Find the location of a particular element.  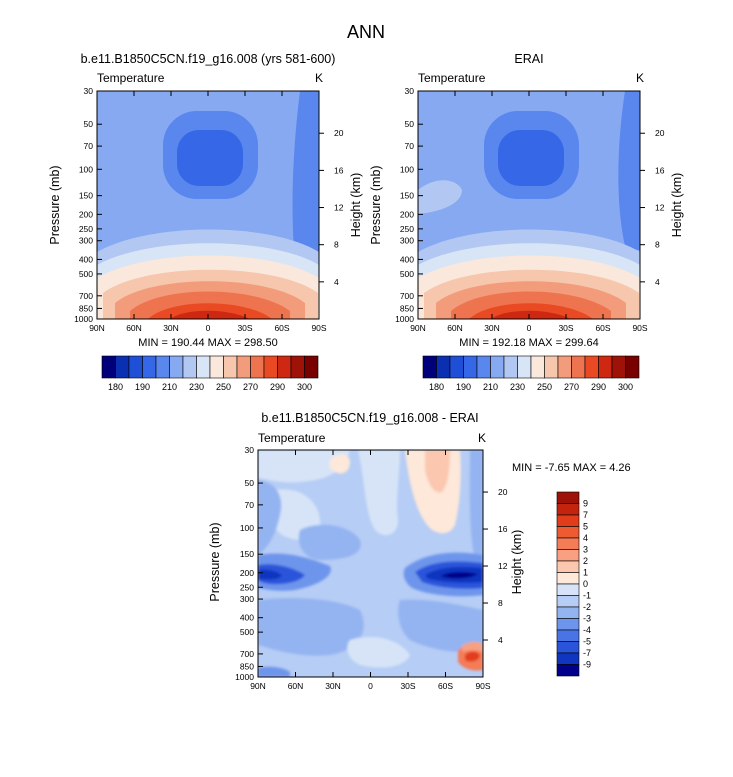

colorbar-label: 0 is located at coordinates (585, 584).